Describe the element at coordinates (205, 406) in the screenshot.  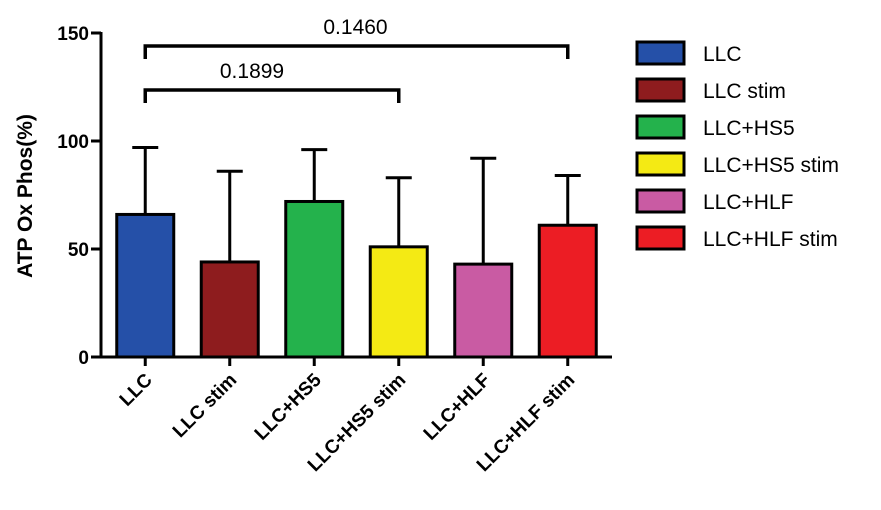
I see `x-tick-label: LLC stim` at that location.